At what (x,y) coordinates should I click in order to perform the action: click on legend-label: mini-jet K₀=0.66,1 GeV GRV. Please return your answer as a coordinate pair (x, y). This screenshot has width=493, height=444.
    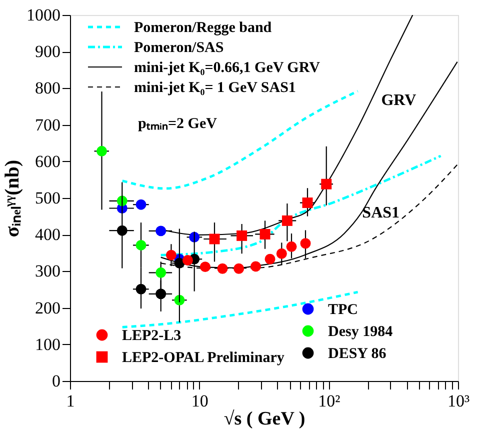
    Looking at the image, I should click on (227, 68).